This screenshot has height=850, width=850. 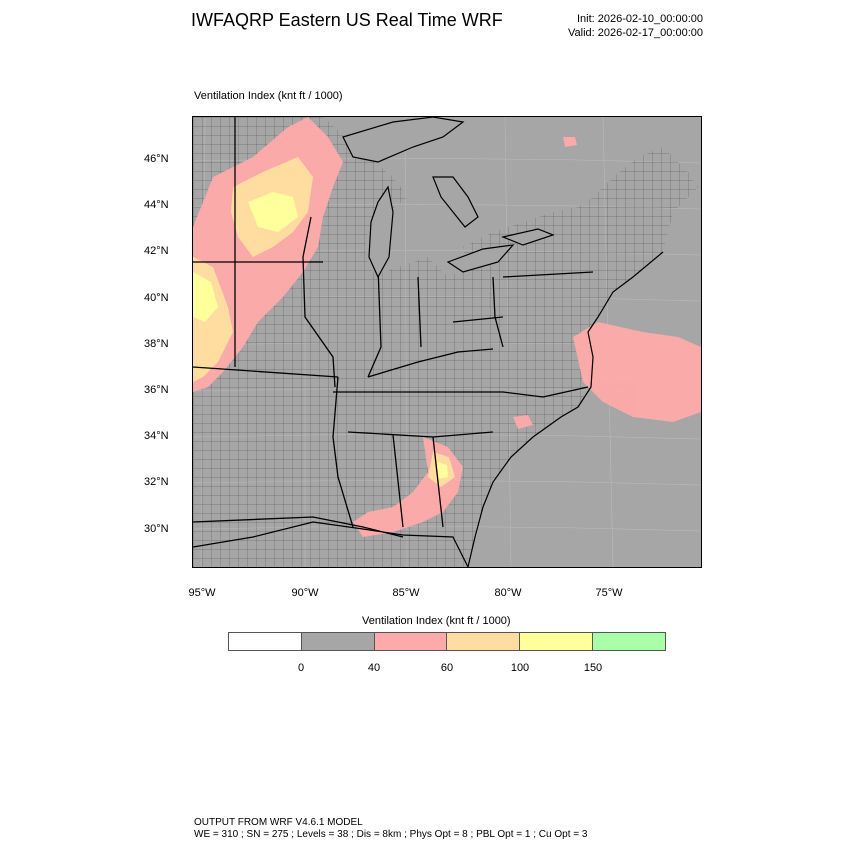 I want to click on lat-label-42: 42°N, so click(x=156, y=251).